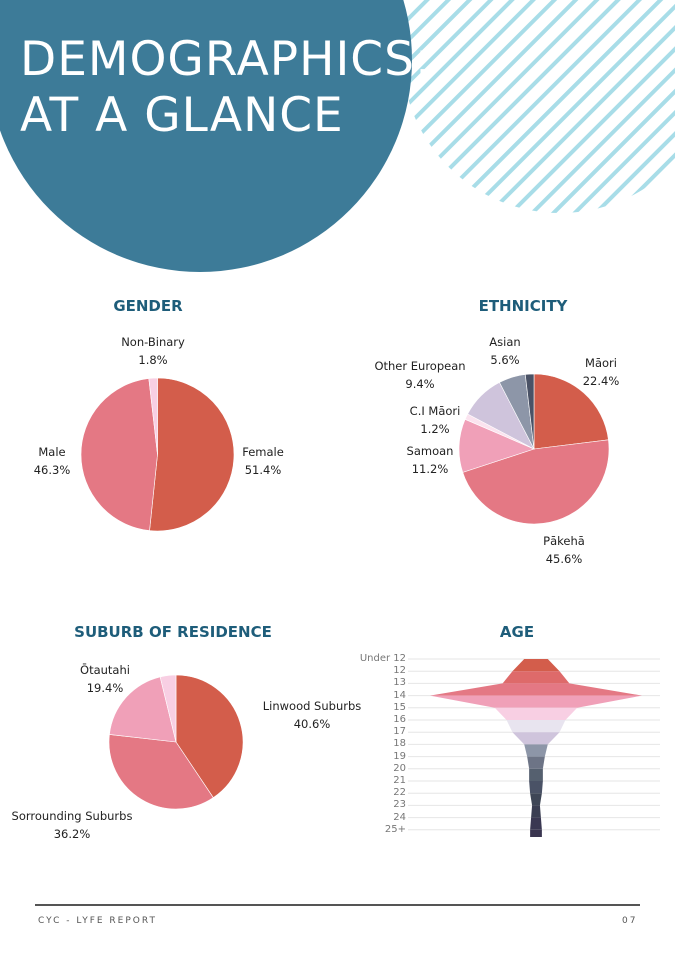  I want to click on label-value: 5.6%, so click(505, 360).